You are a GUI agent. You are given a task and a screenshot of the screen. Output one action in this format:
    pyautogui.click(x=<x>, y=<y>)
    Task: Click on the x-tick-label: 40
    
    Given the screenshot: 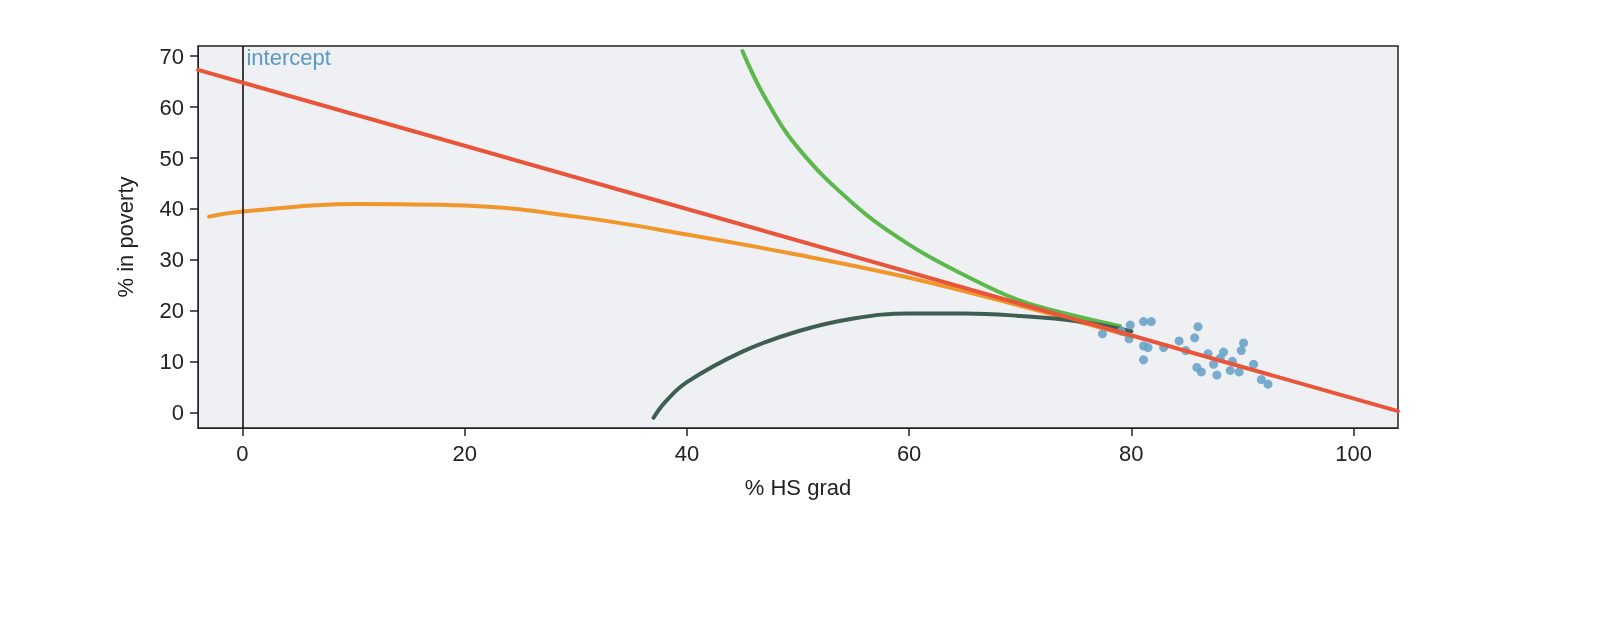 What is the action you would take?
    pyautogui.click(x=687, y=453)
    